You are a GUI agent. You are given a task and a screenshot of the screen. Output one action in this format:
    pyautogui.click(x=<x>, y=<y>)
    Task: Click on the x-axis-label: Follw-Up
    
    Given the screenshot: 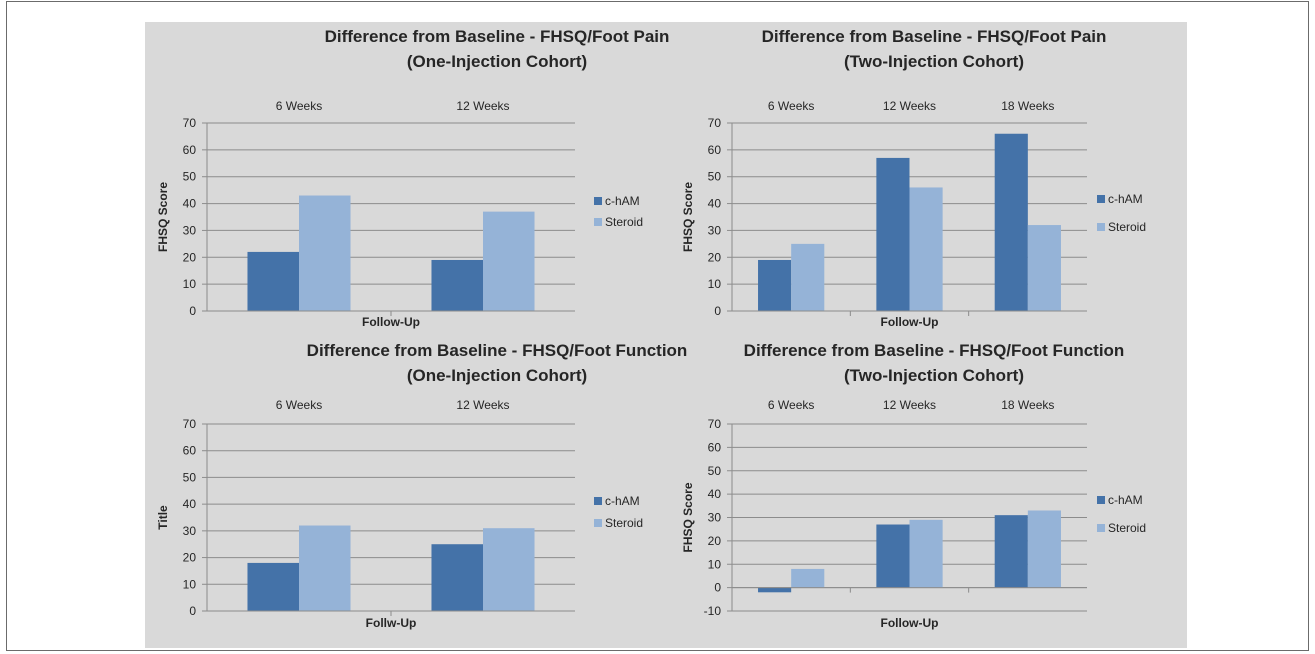 What is the action you would take?
    pyautogui.click(x=391, y=623)
    